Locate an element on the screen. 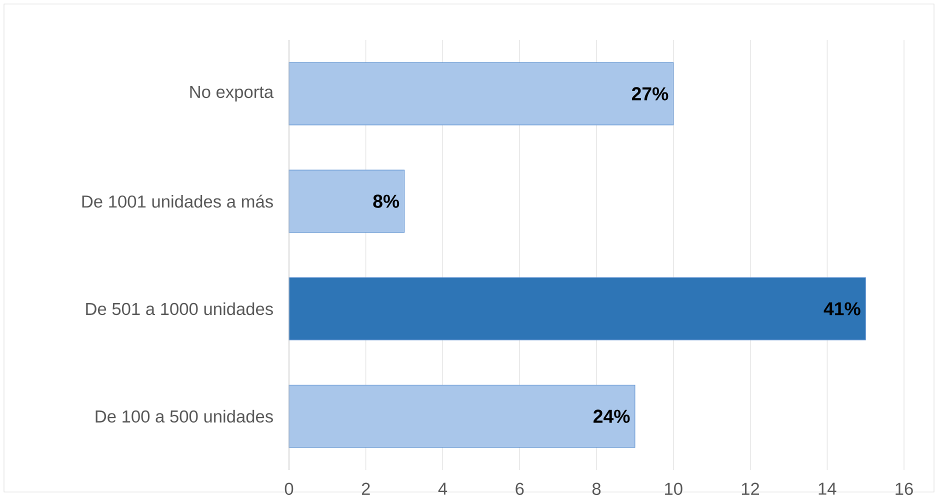 This screenshot has height=496, width=938. x-tick-label: 16 is located at coordinates (904, 488).